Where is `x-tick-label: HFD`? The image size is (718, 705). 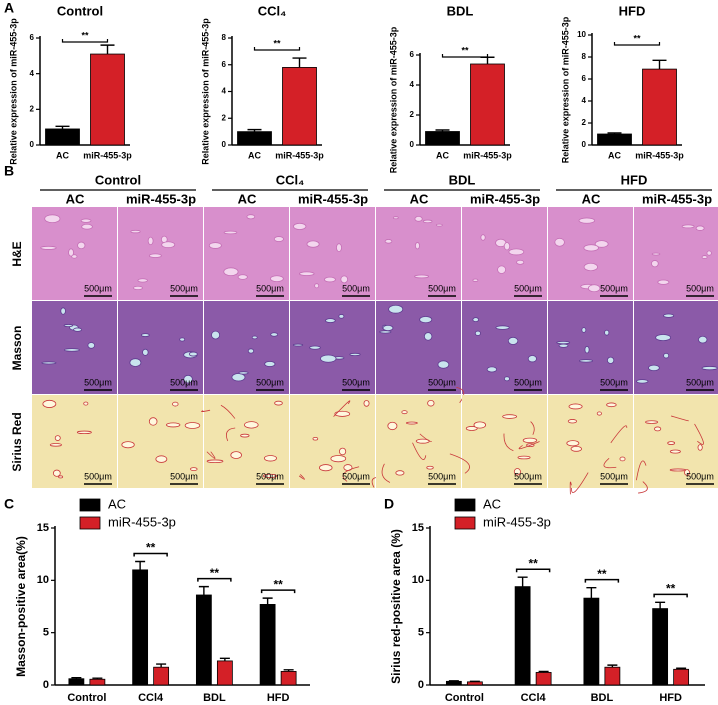
x-tick-label: HFD is located at coordinates (278, 698).